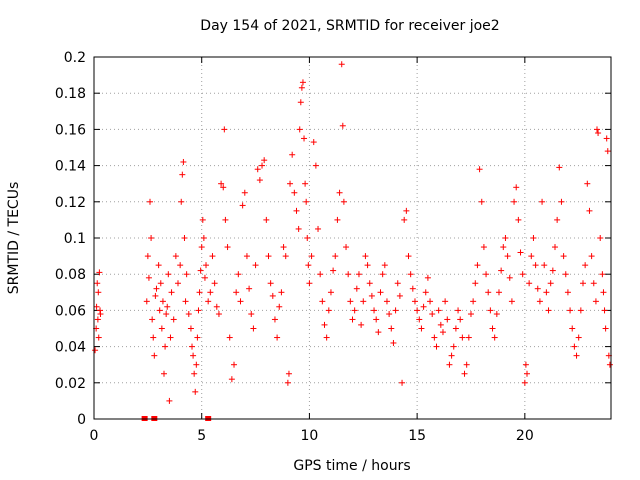 The width and height of the screenshot is (640, 480). What do you see at coordinates (14, 238) in the screenshot?
I see `y-axis-label: SRMTID / TECUs` at bounding box center [14, 238].